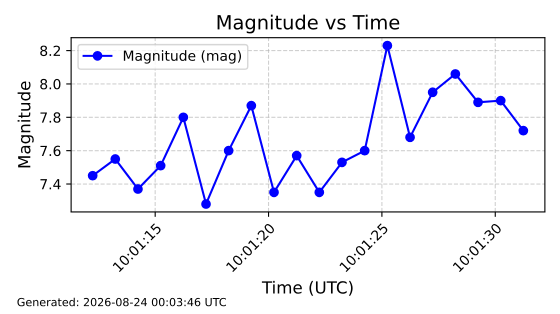  I want to click on y-tick-label: 7.8, so click(50, 117).